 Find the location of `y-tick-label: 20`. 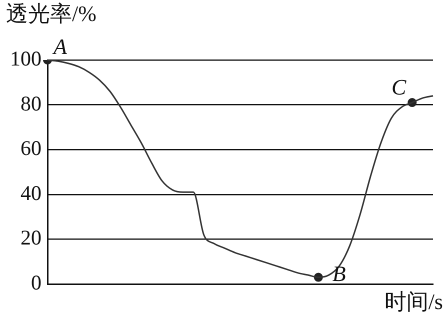

y-tick-label: 20 is located at coordinates (31, 238).